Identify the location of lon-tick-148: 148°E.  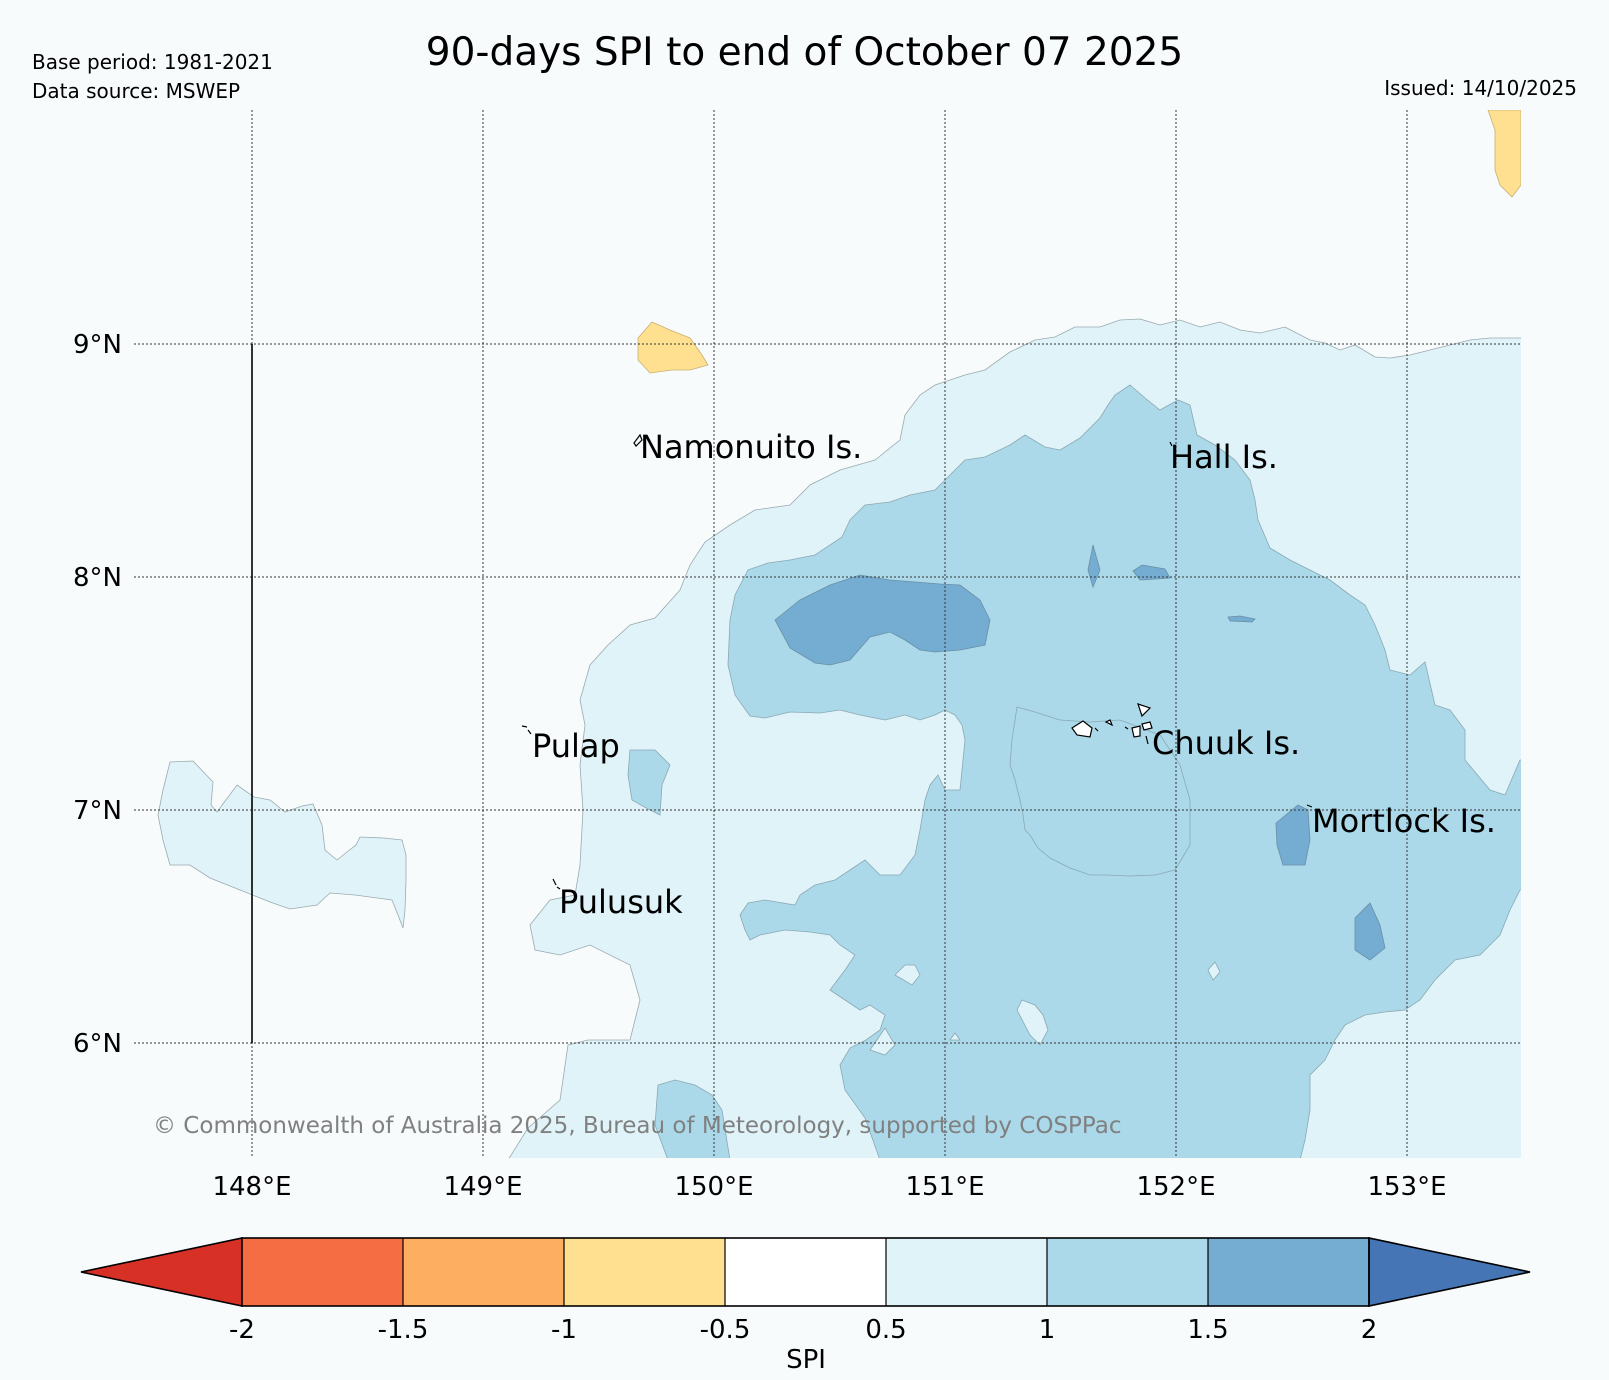
(251, 1187).